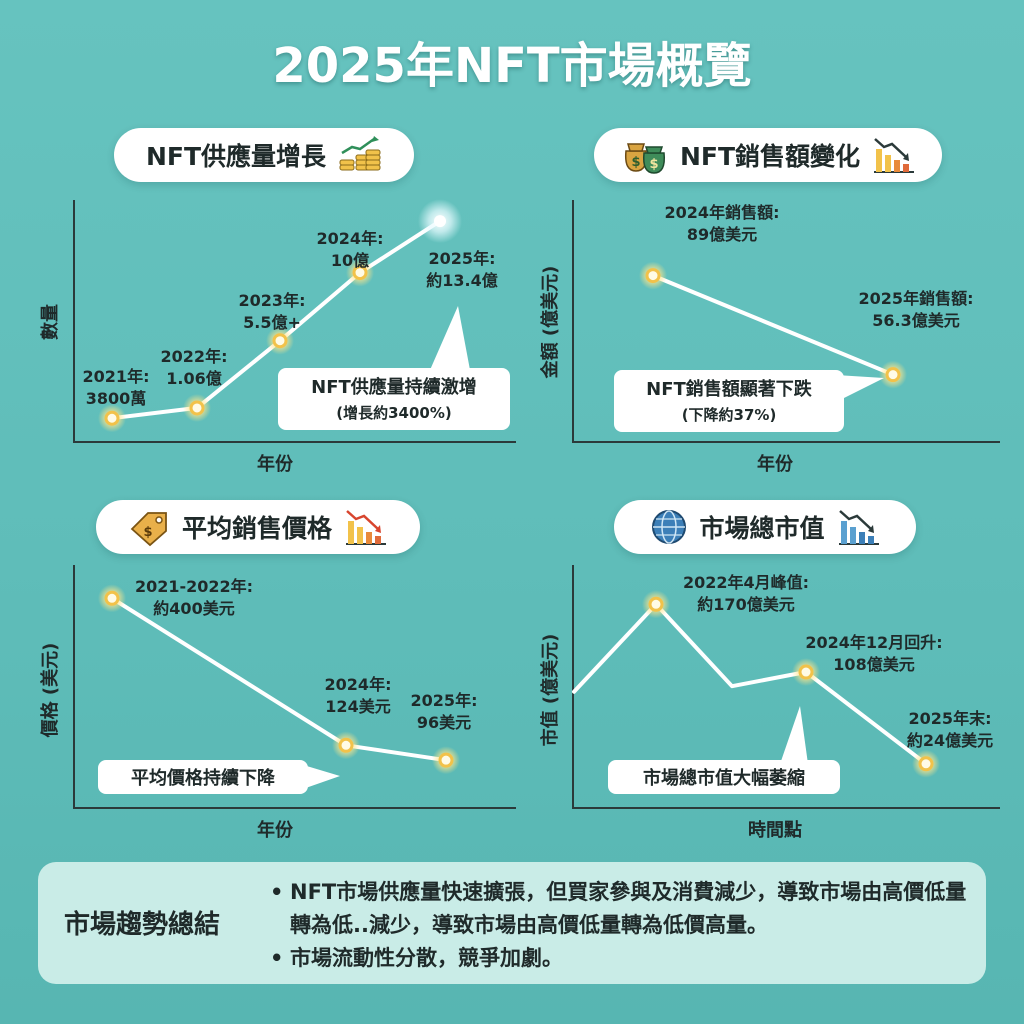 The height and width of the screenshot is (1024, 1024). Describe the element at coordinates (444, 722) in the screenshot. I see `price-data-label: 96美元` at that location.